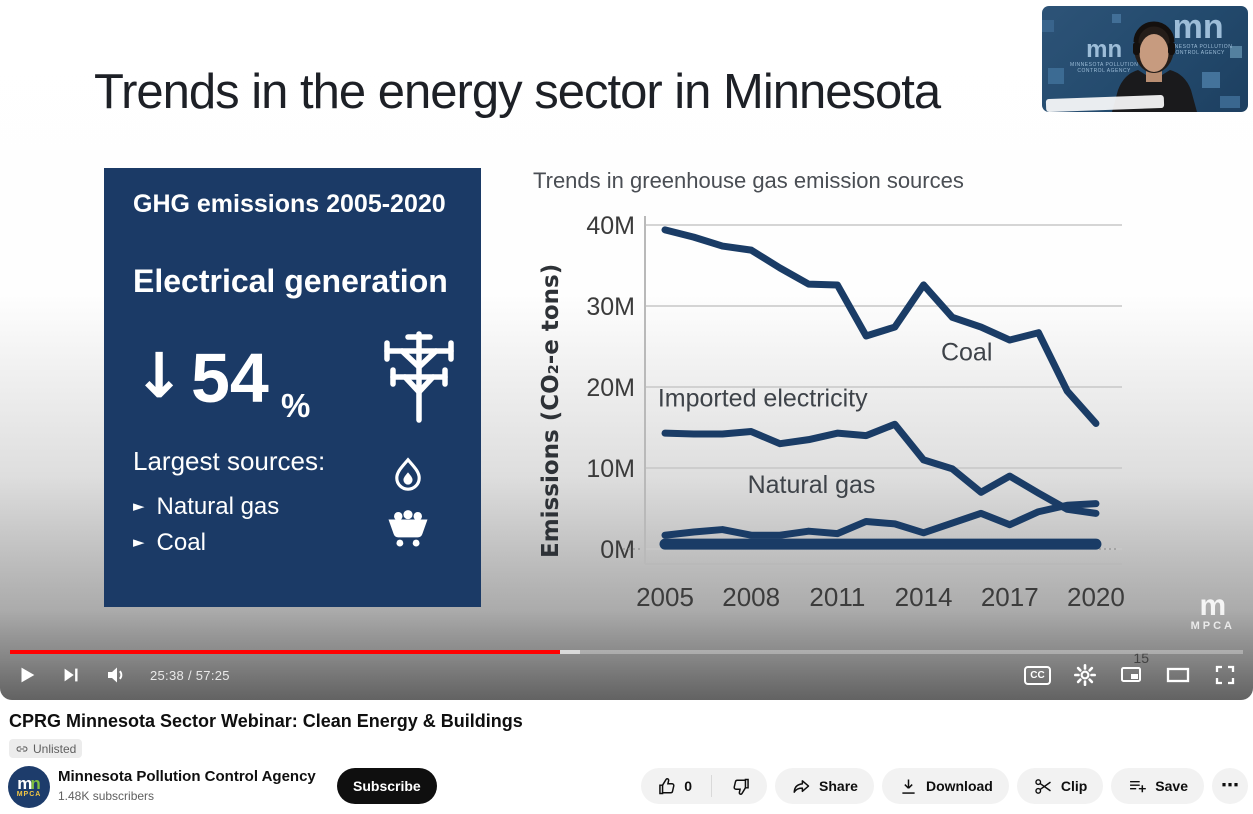 The image size is (1253, 814). I want to click on next-icon, so click(71, 675).